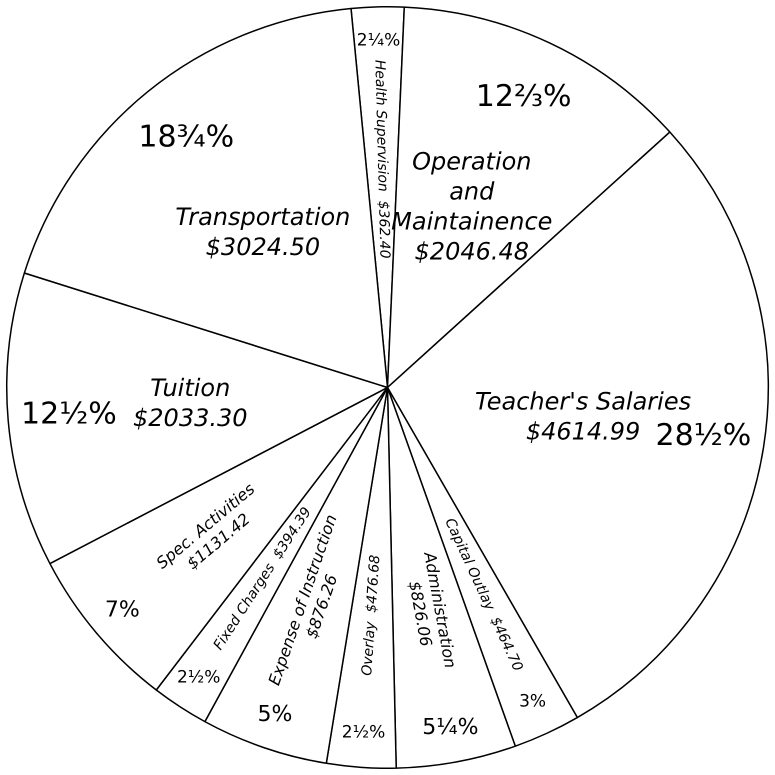 The height and width of the screenshot is (775, 775). I want to click on text: 2¼%, so click(378, 40).